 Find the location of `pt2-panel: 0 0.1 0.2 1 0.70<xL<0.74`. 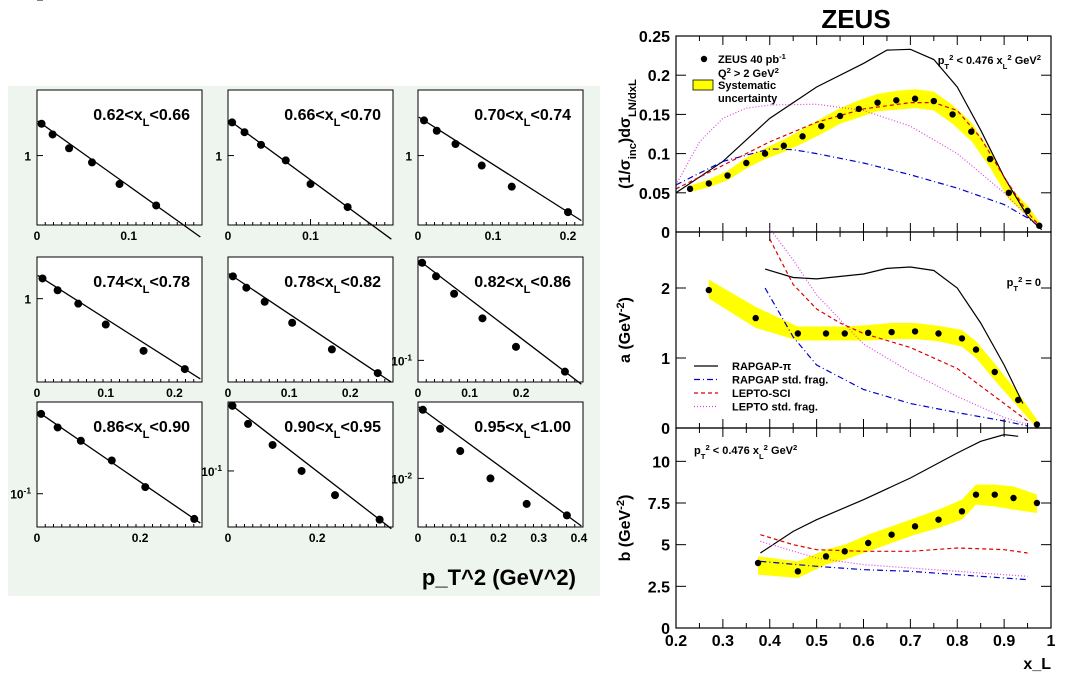

pt2-panel: 0 0.1 0.2 1 0.70<xL<0.74 is located at coordinates (494, 166).